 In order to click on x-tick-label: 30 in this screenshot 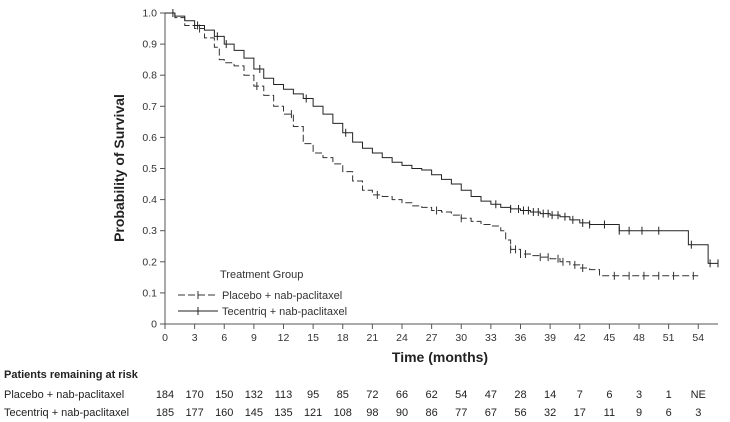, I will do `click(461, 338)`.